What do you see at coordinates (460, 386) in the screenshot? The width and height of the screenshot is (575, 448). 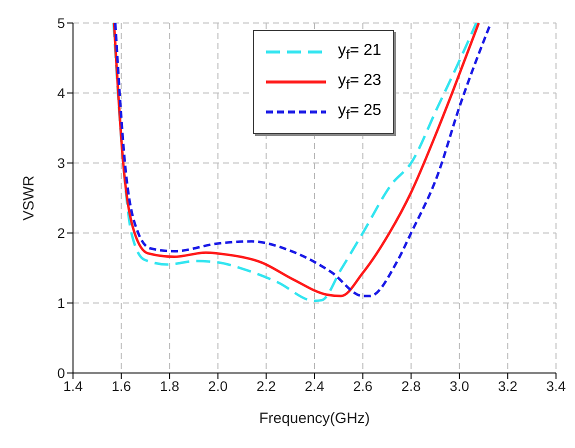 I see `x-tick-label: 3.0` at bounding box center [460, 386].